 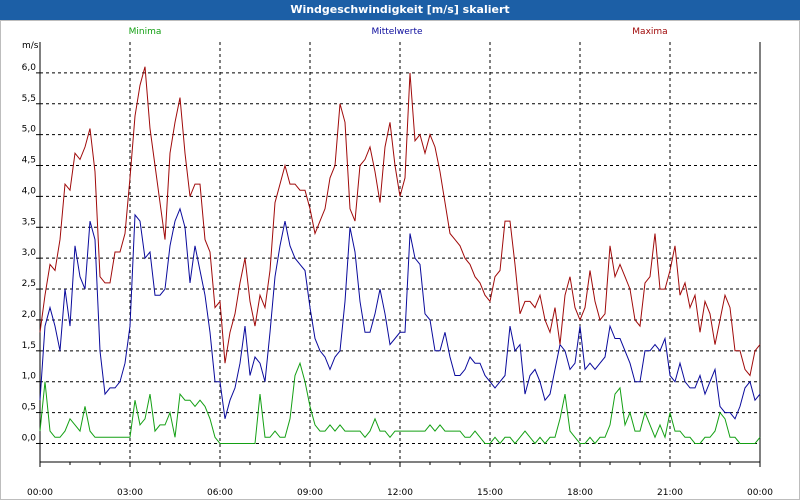 What do you see at coordinates (145, 32) in the screenshot?
I see `legend-minima: Minima` at bounding box center [145, 32].